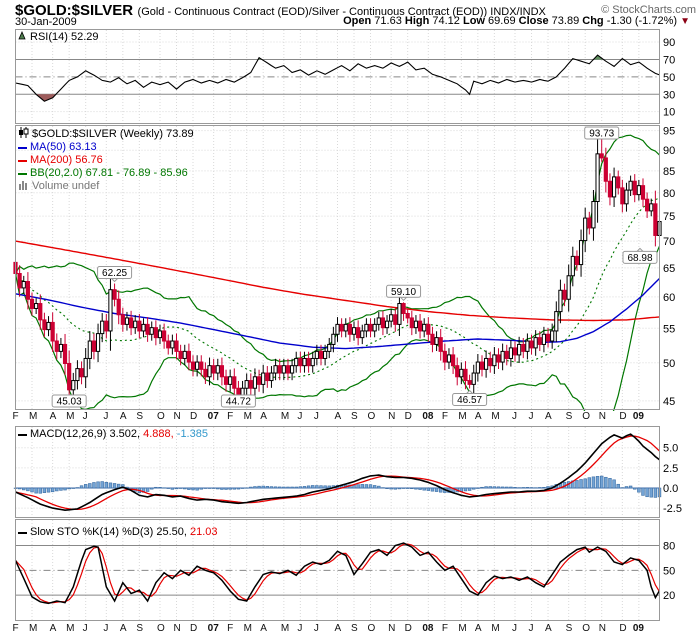 The image size is (700, 639). What do you see at coordinates (669, 269) in the screenshot?
I see `y-axis-label: 65` at bounding box center [669, 269].